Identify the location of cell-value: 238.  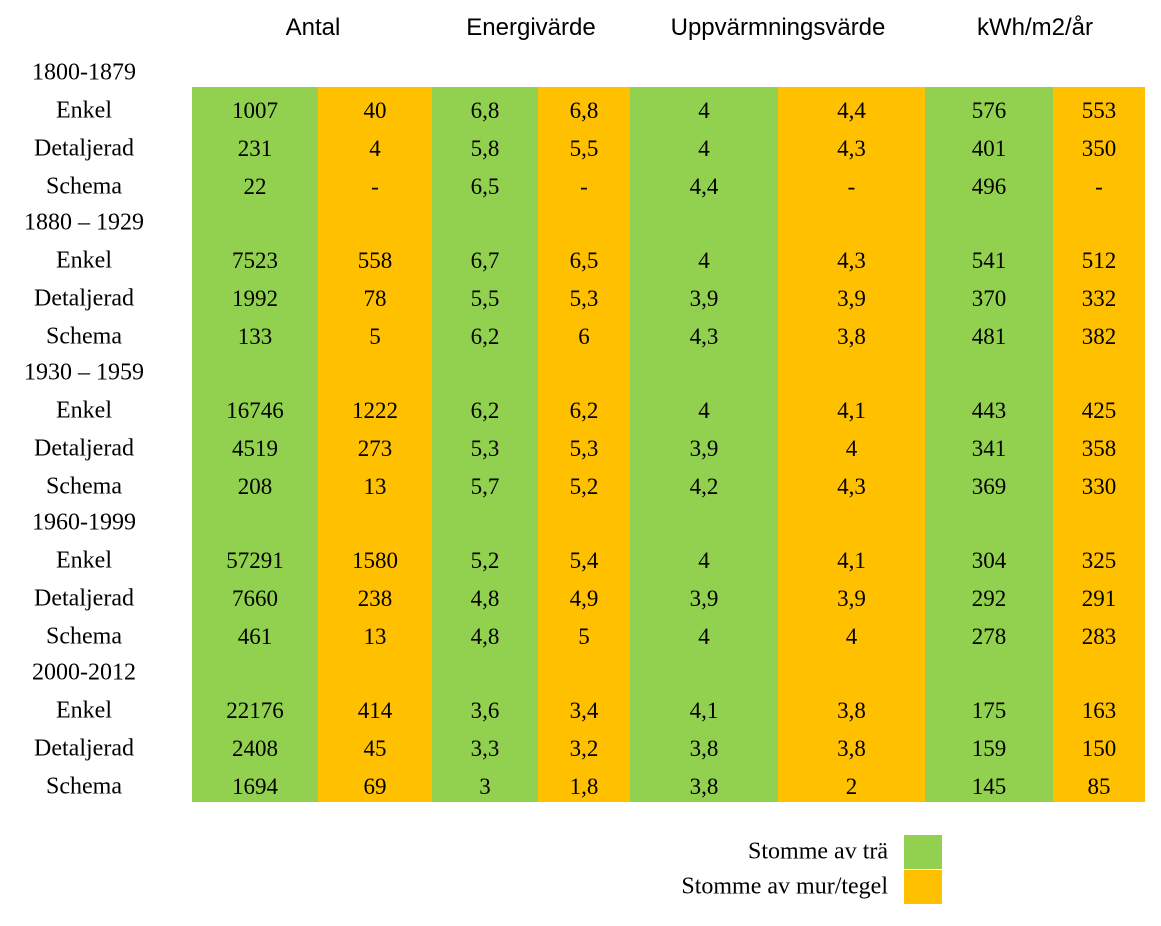
(375, 598).